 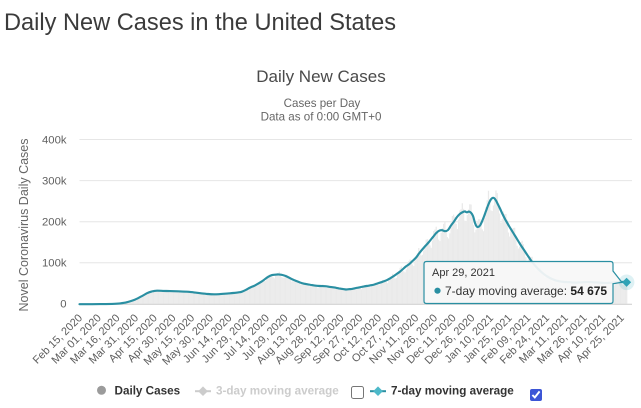 I want to click on svg-text: 7-day moving average, so click(x=452, y=391).